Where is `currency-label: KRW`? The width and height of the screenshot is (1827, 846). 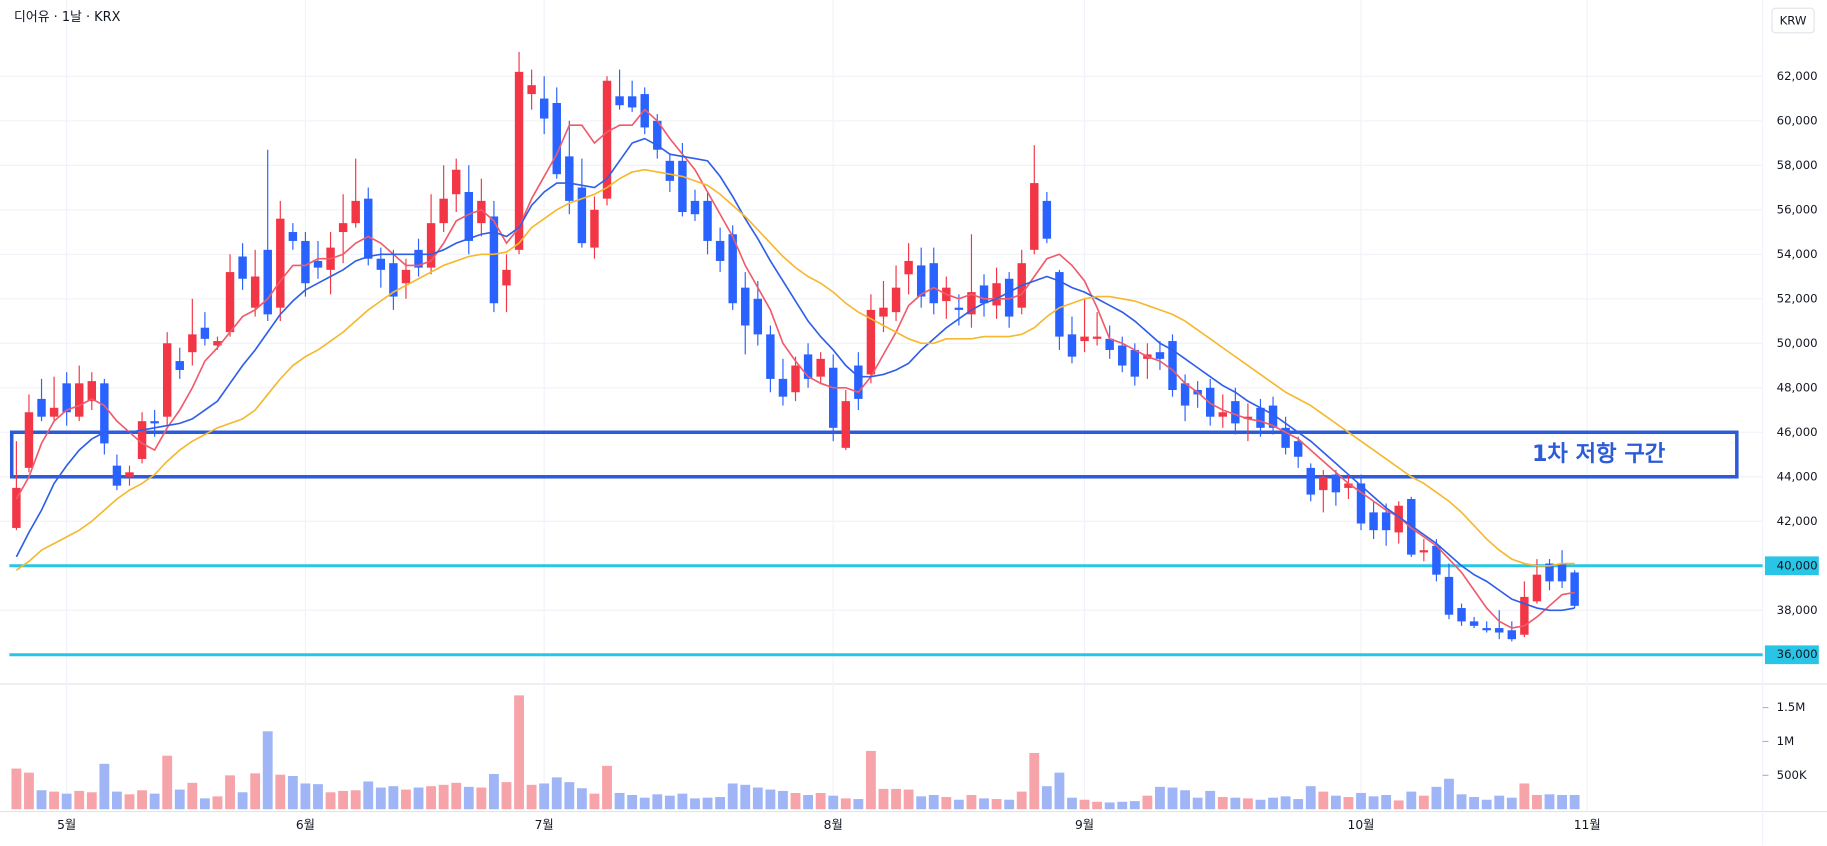 currency-label: KRW is located at coordinates (1793, 21).